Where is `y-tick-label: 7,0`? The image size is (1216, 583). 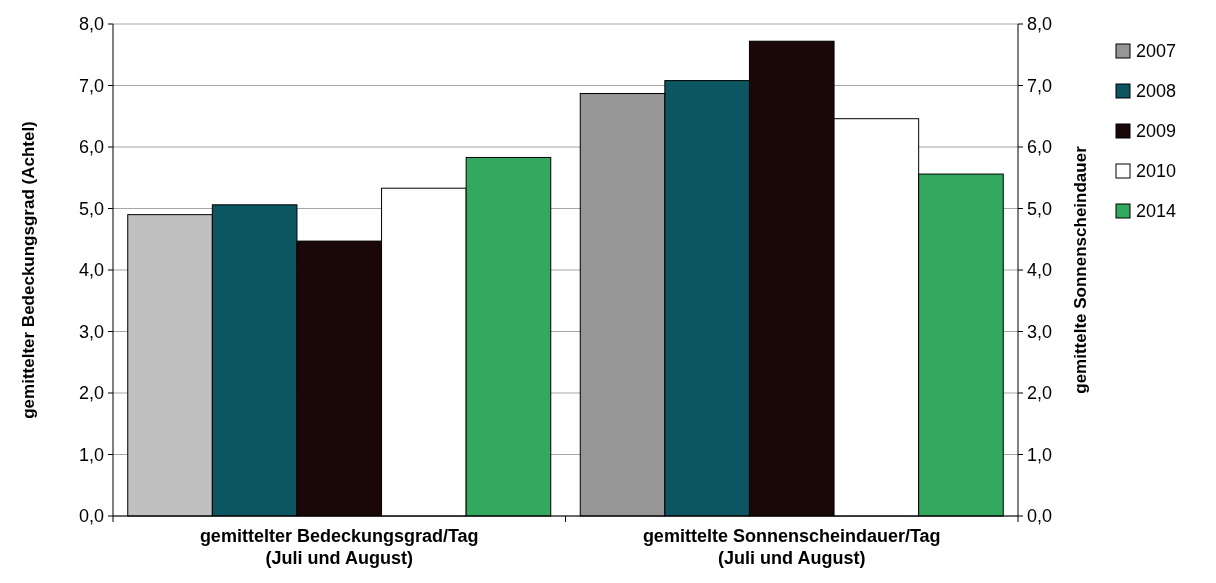
y-tick-label: 7,0 is located at coordinates (91, 85).